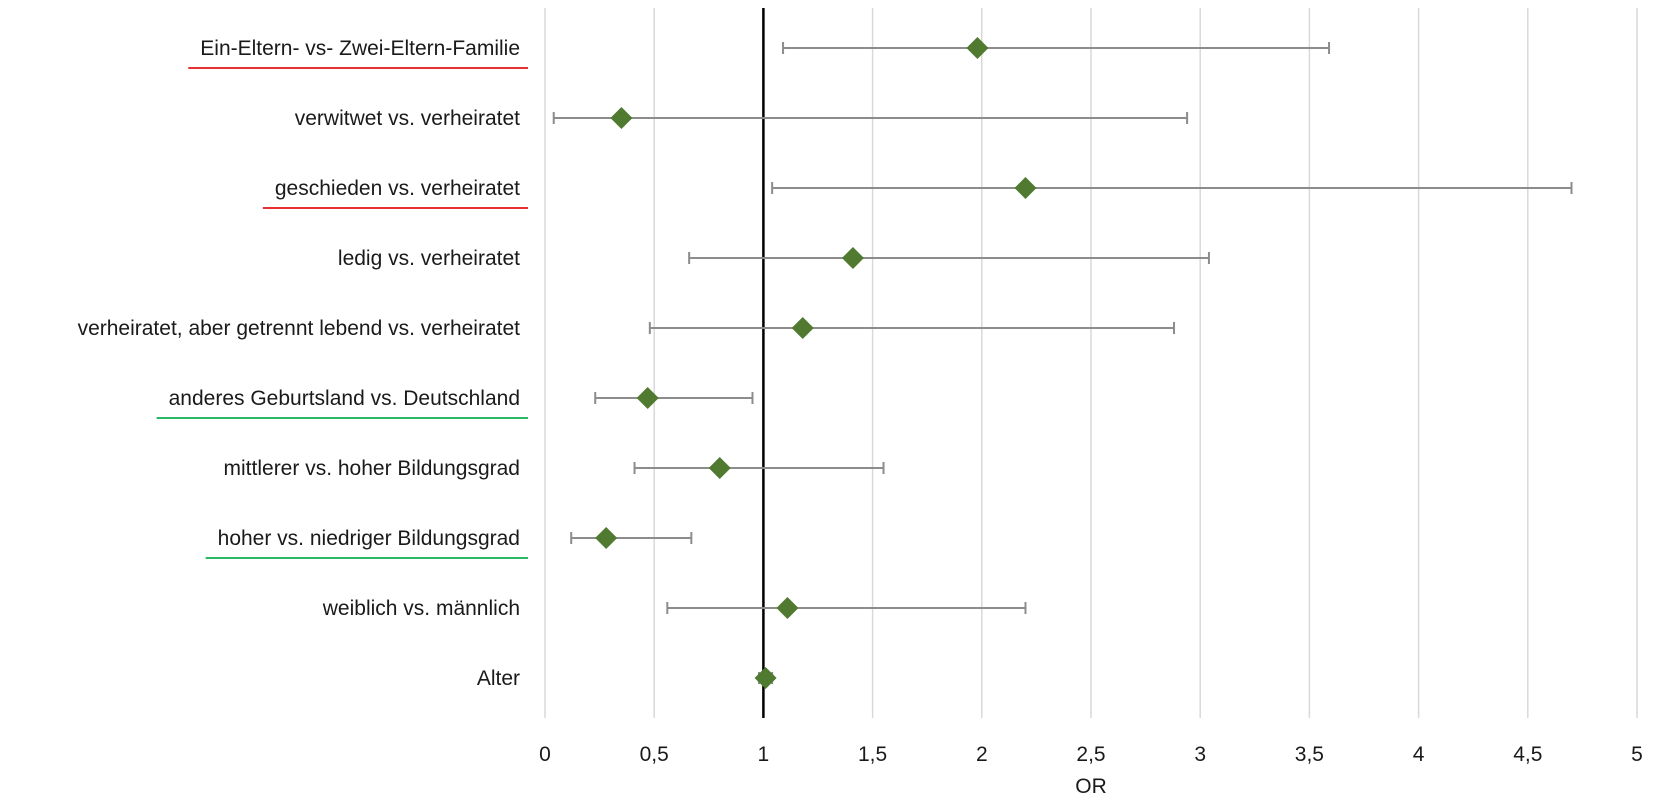 The height and width of the screenshot is (801, 1654). I want to click on x-tick-label: 3, so click(1200, 754).